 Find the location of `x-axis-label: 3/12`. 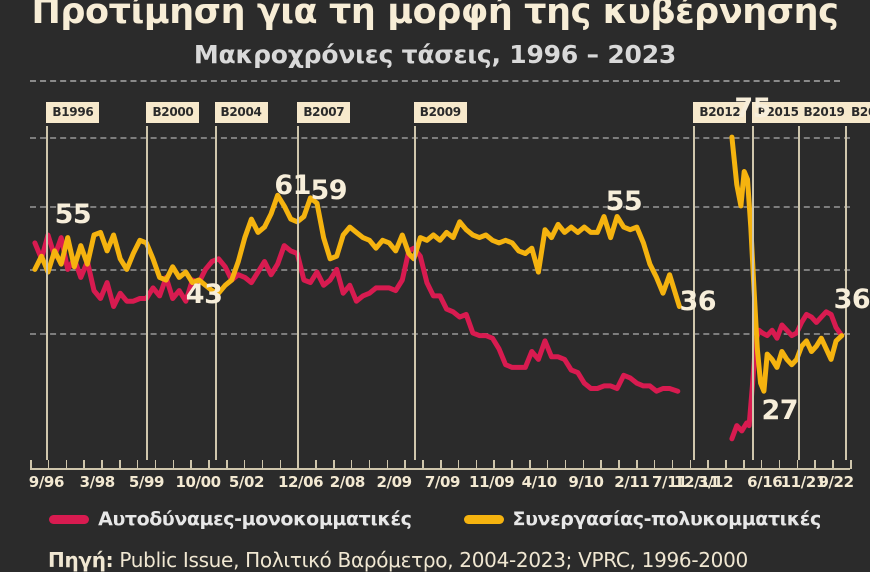

x-axis-label: 3/12 is located at coordinates (715, 482).